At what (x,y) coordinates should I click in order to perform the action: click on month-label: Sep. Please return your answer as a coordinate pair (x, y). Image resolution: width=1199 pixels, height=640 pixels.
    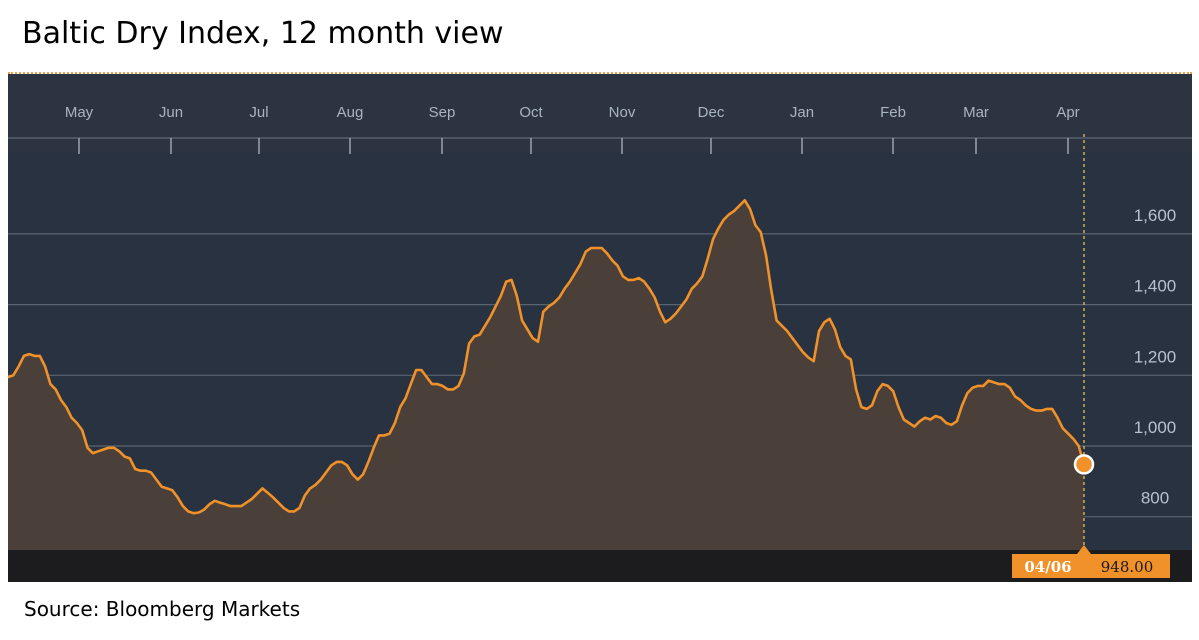
    Looking at the image, I should click on (442, 112).